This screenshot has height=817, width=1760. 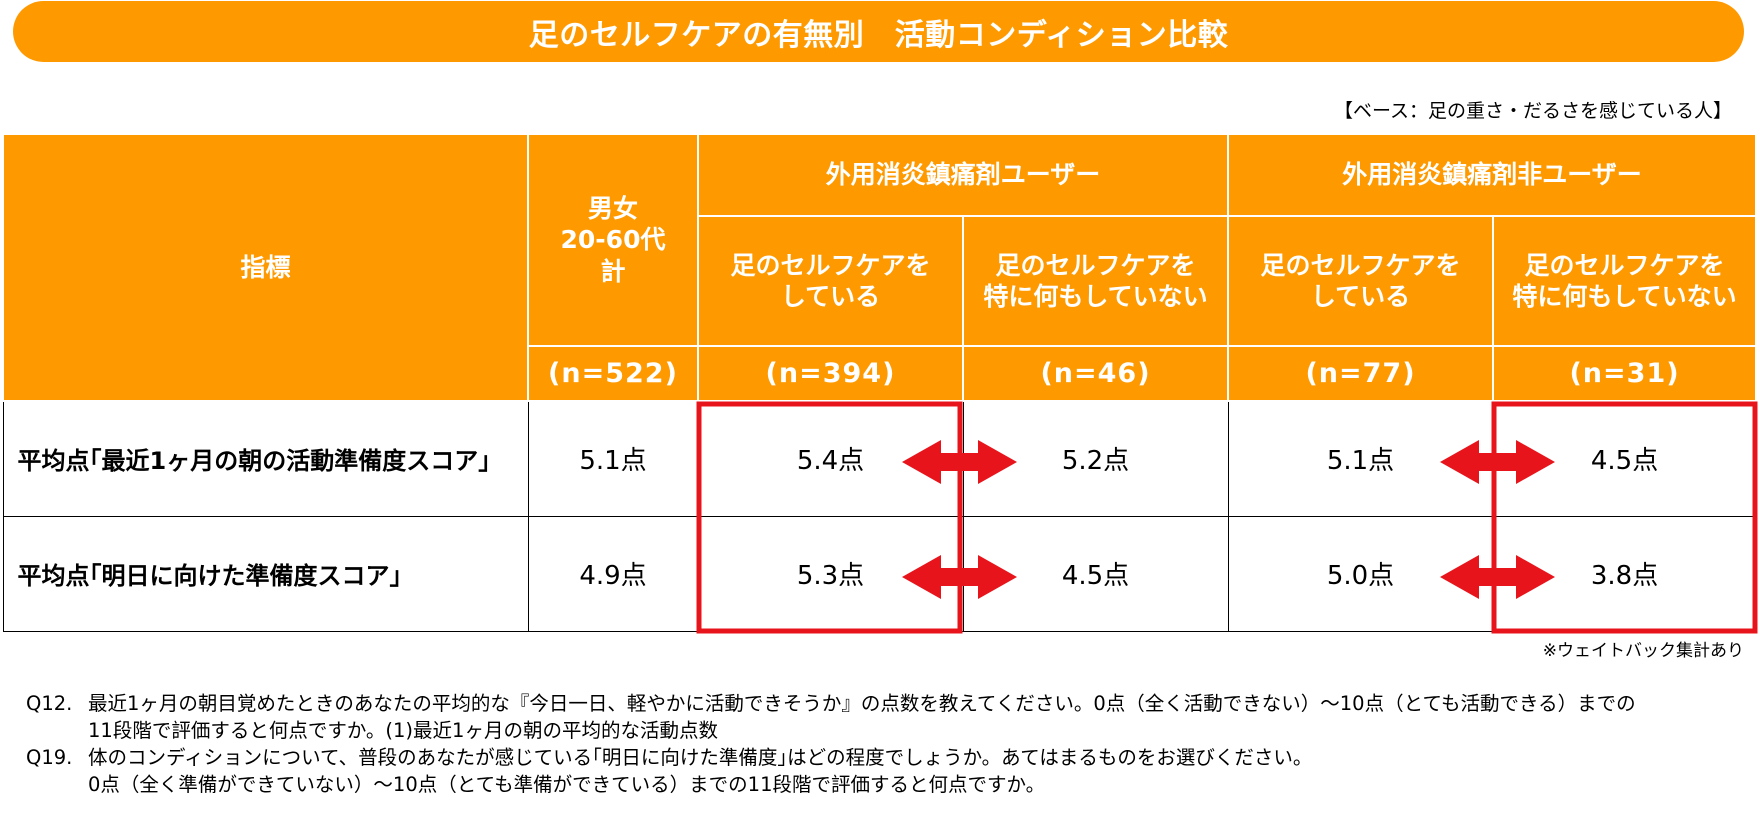 I want to click on n-nonuser-noselfcare: (n=31), so click(x=1625, y=373).